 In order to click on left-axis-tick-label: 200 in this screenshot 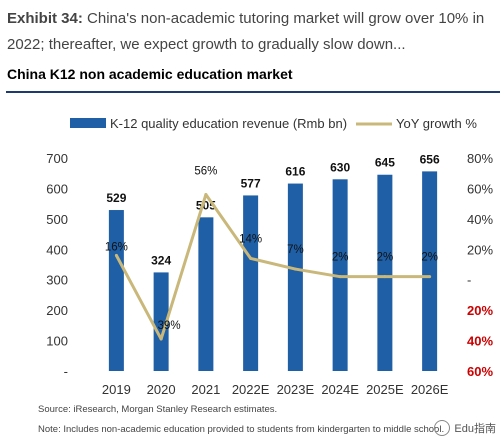, I will do `click(57, 310)`.